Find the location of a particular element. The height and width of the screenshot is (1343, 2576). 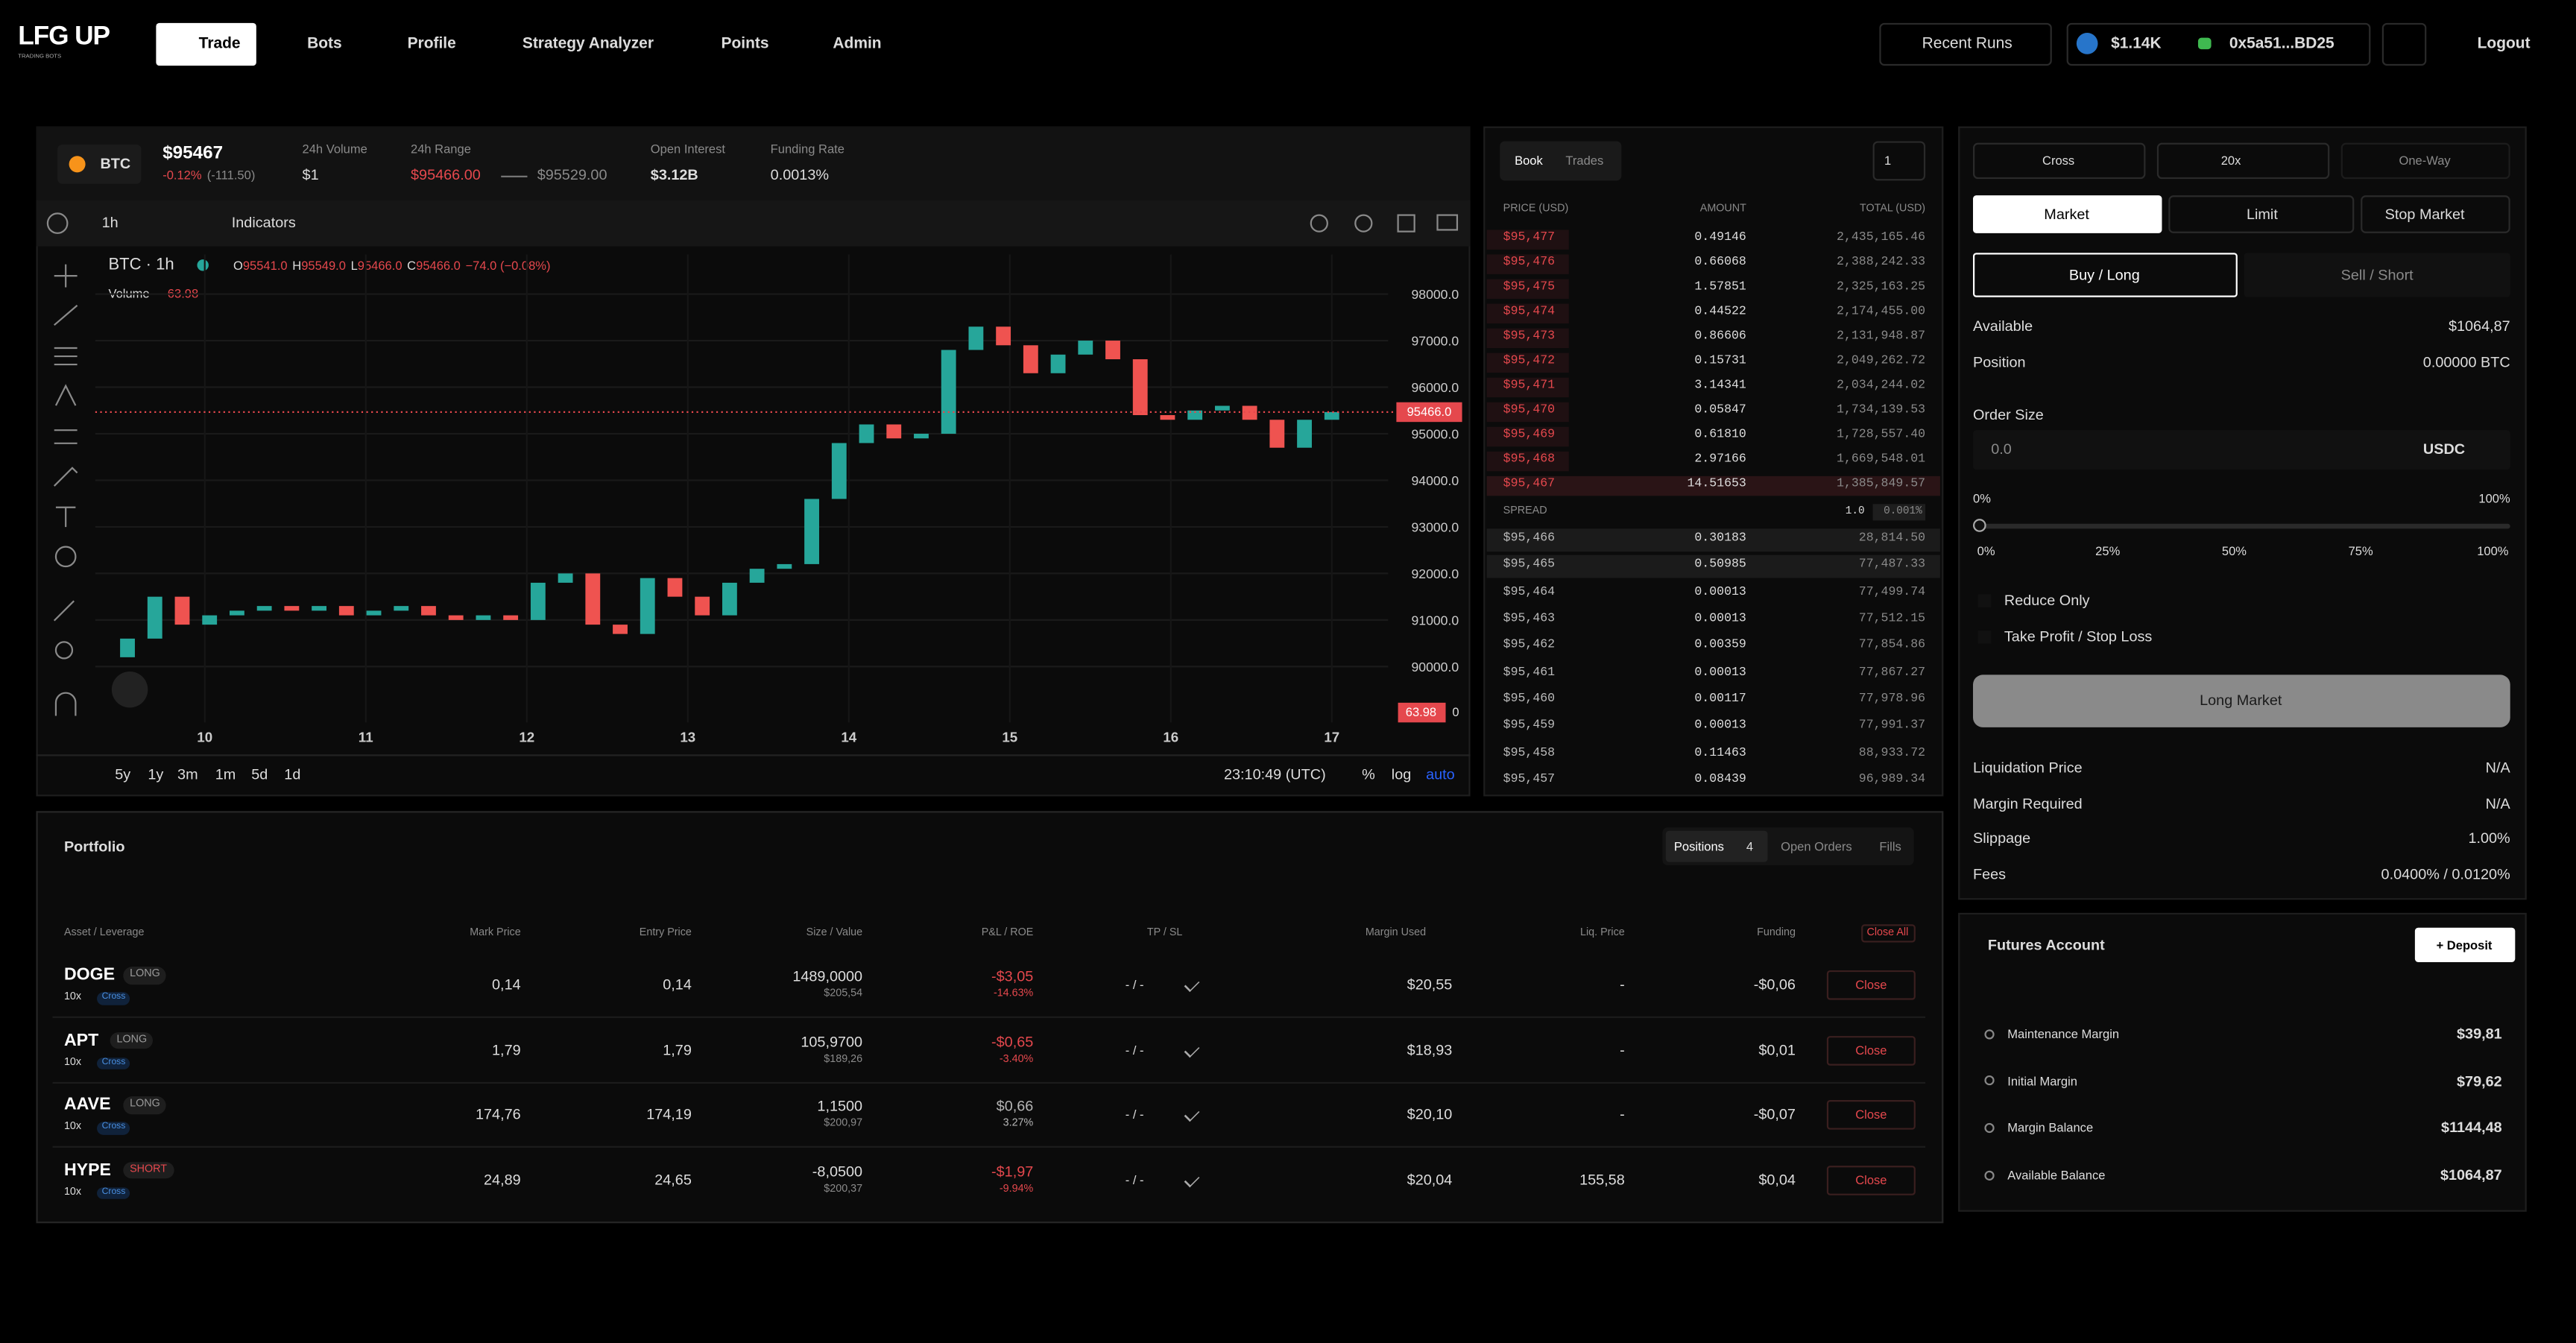

order-type: Market is located at coordinates (2066, 214).